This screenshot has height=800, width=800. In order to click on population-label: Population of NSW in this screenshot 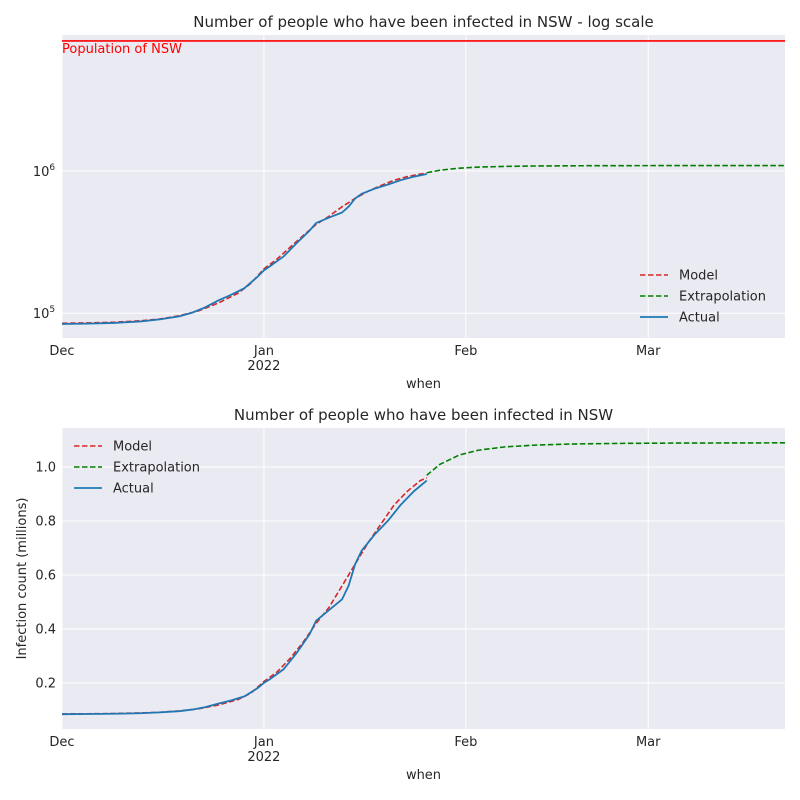, I will do `click(122, 49)`.